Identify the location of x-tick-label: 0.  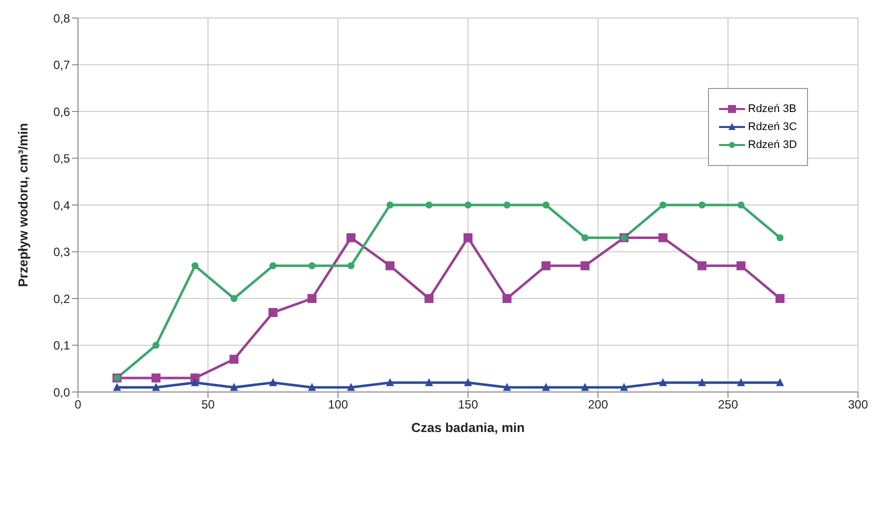
(78, 405).